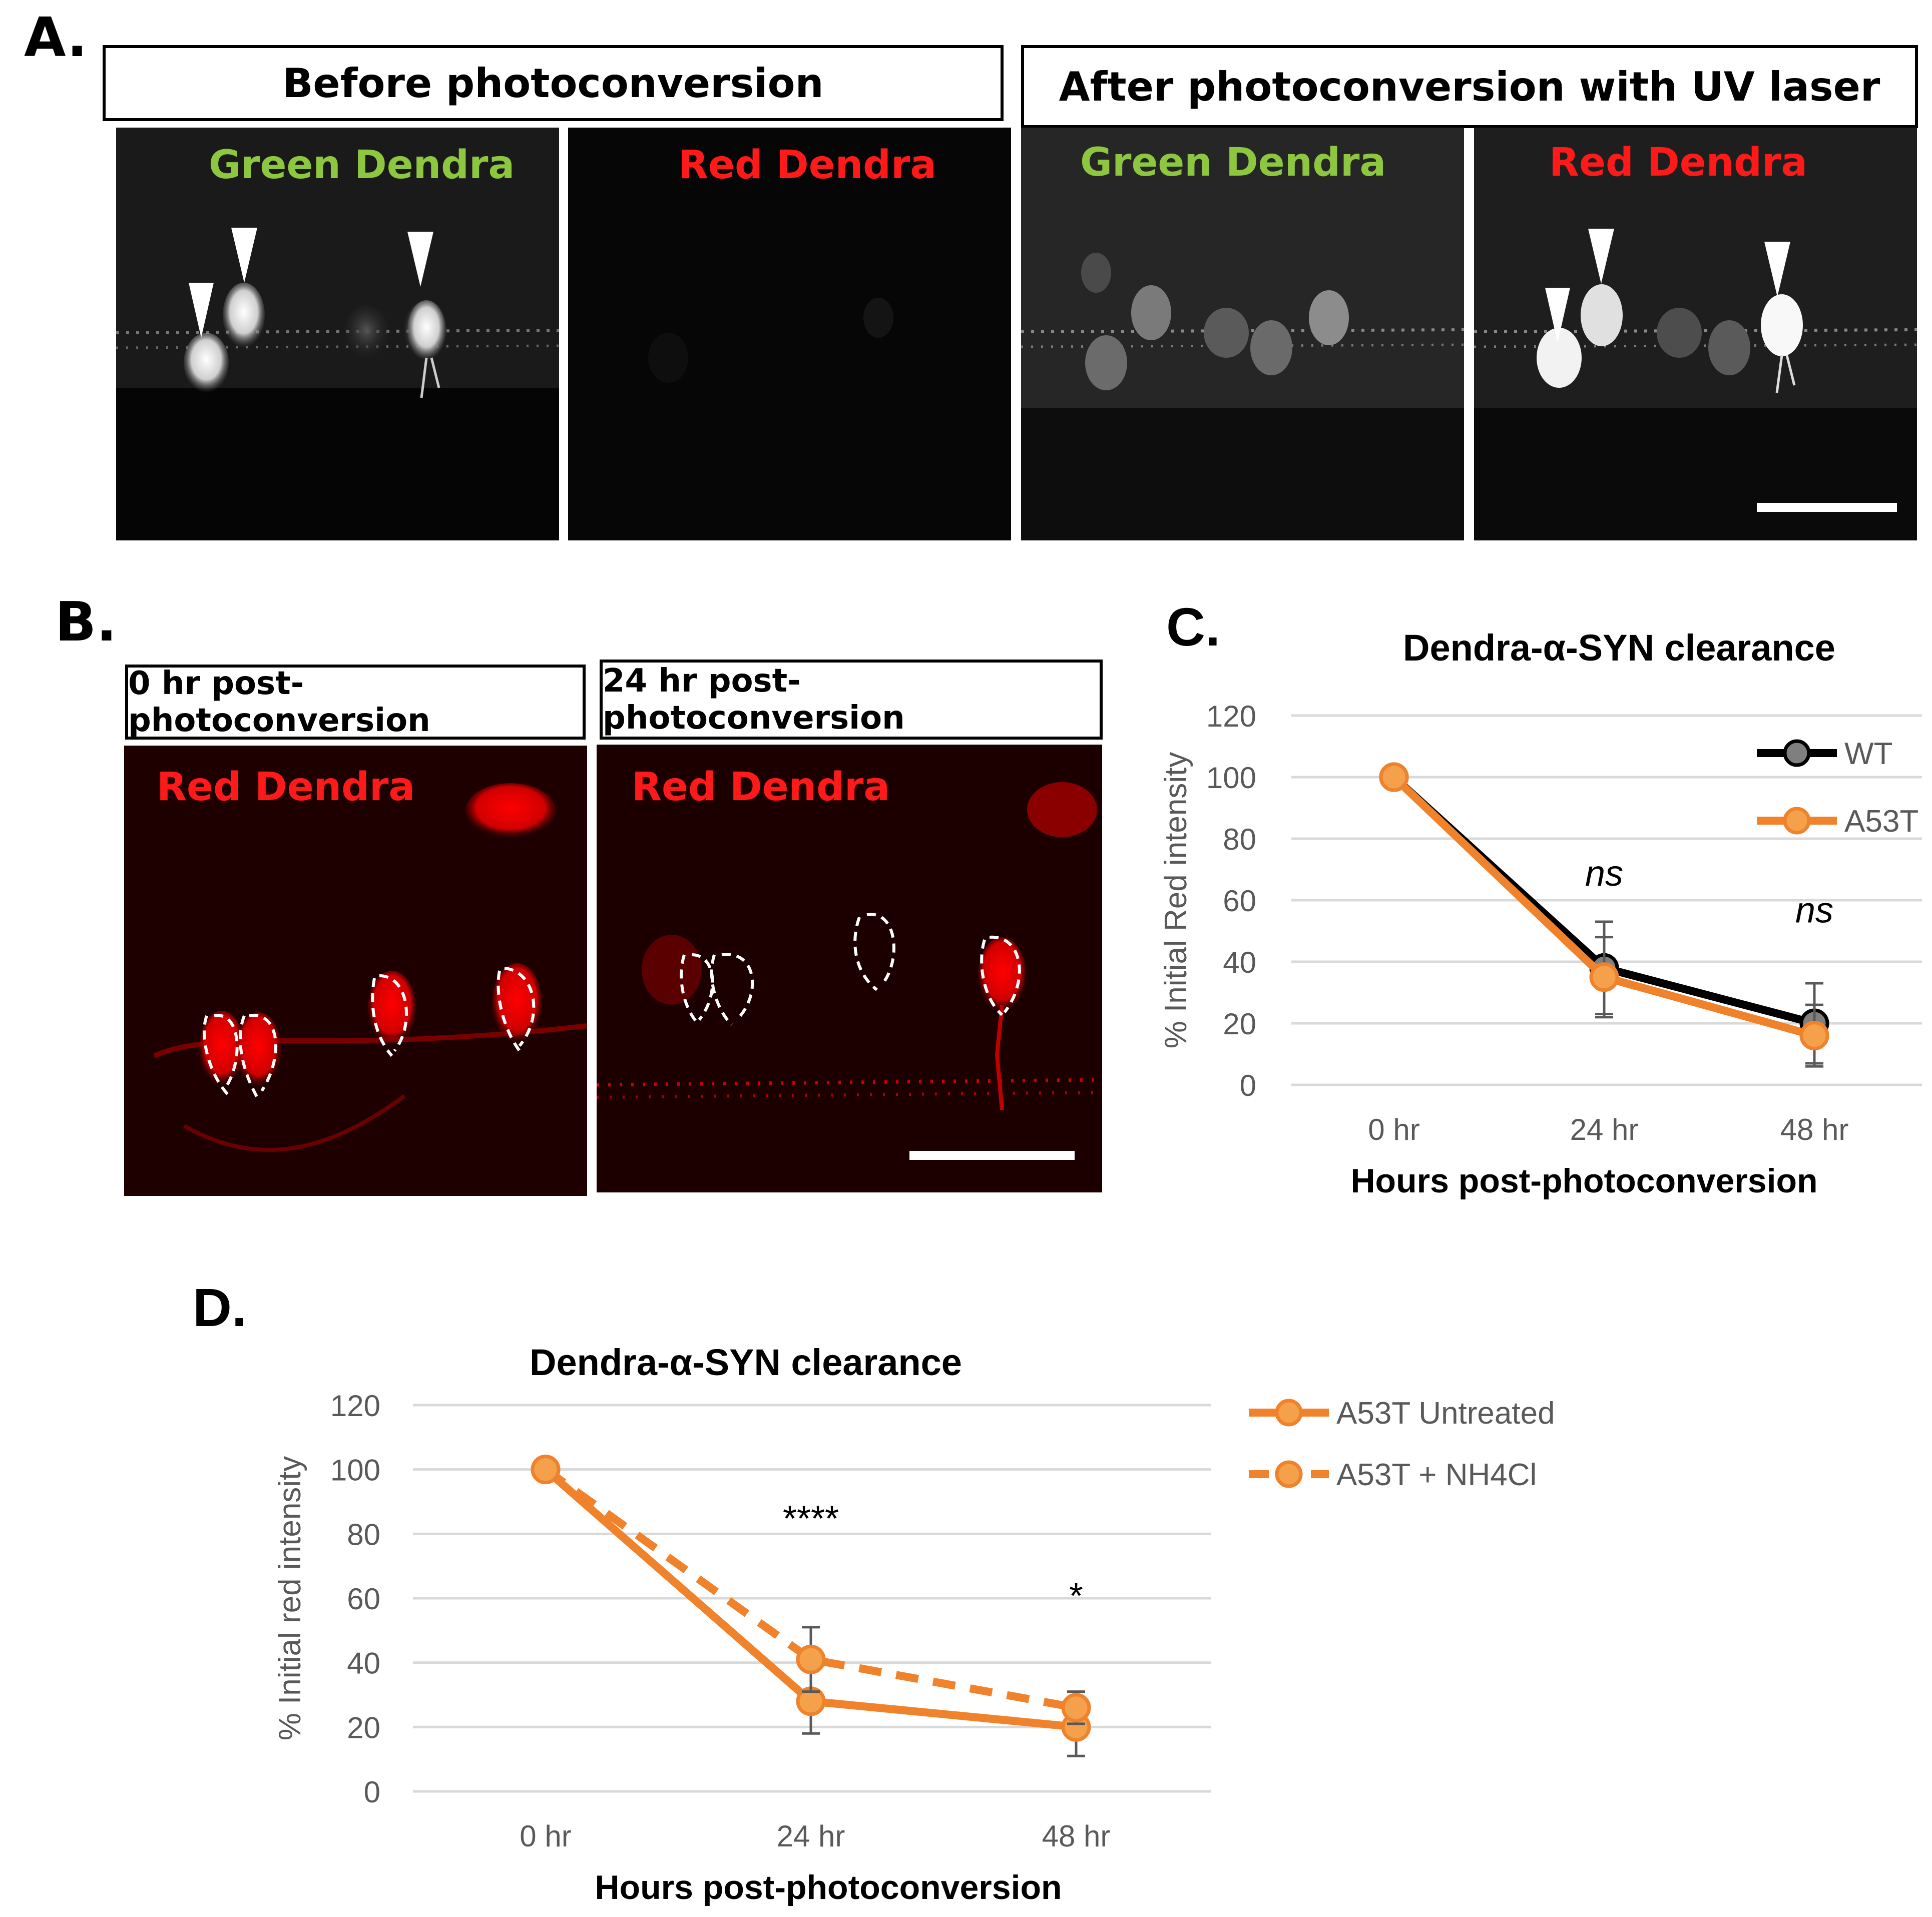 The image size is (1932, 1917). What do you see at coordinates (754, 700) in the screenshot?
I see `header-24hr-label: 24 hr post-photoconversion` at bounding box center [754, 700].